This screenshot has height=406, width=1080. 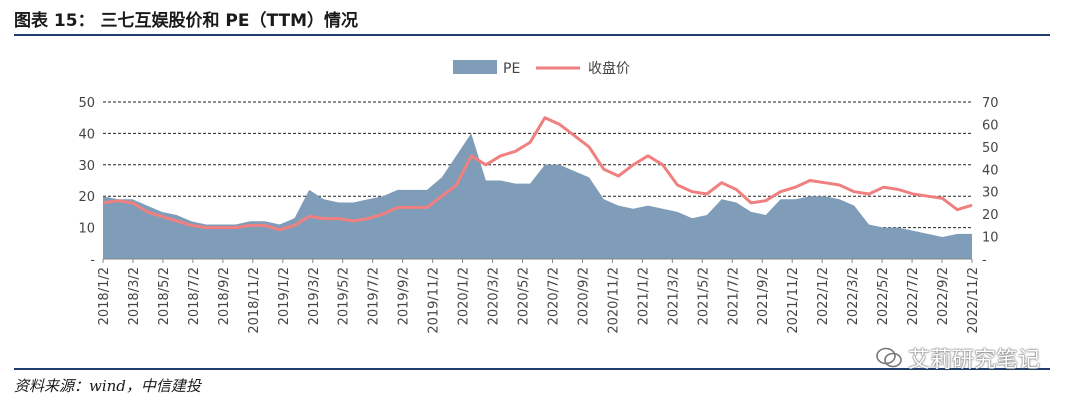 What do you see at coordinates (613, 300) in the screenshot?
I see `x-tick-label: 2020/11/2` at bounding box center [613, 300].